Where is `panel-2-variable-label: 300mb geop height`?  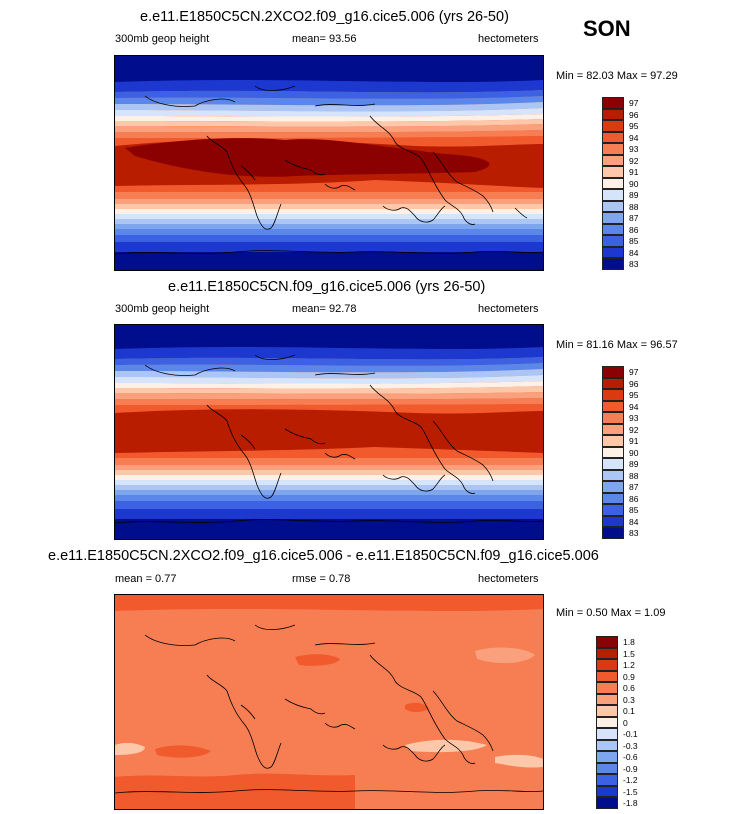 panel-2-variable-label: 300mb geop height is located at coordinates (162, 309).